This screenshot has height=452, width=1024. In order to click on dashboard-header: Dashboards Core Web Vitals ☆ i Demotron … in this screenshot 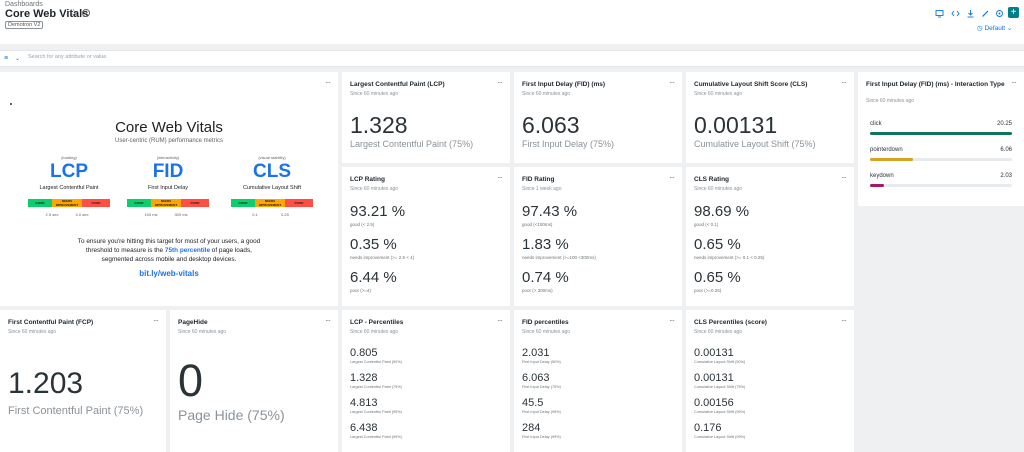, I will do `click(512, 22)`.